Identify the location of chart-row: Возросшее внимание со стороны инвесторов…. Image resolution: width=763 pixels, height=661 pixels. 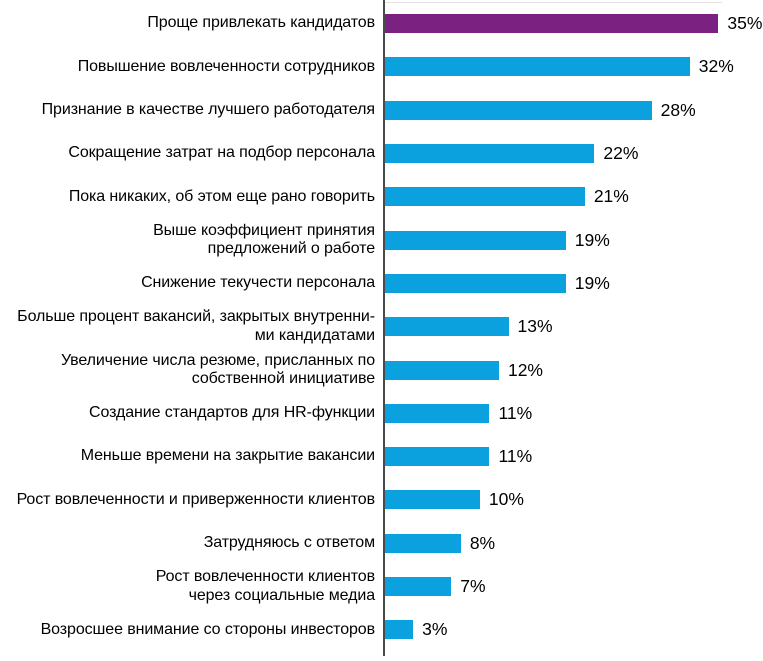
(381, 629).